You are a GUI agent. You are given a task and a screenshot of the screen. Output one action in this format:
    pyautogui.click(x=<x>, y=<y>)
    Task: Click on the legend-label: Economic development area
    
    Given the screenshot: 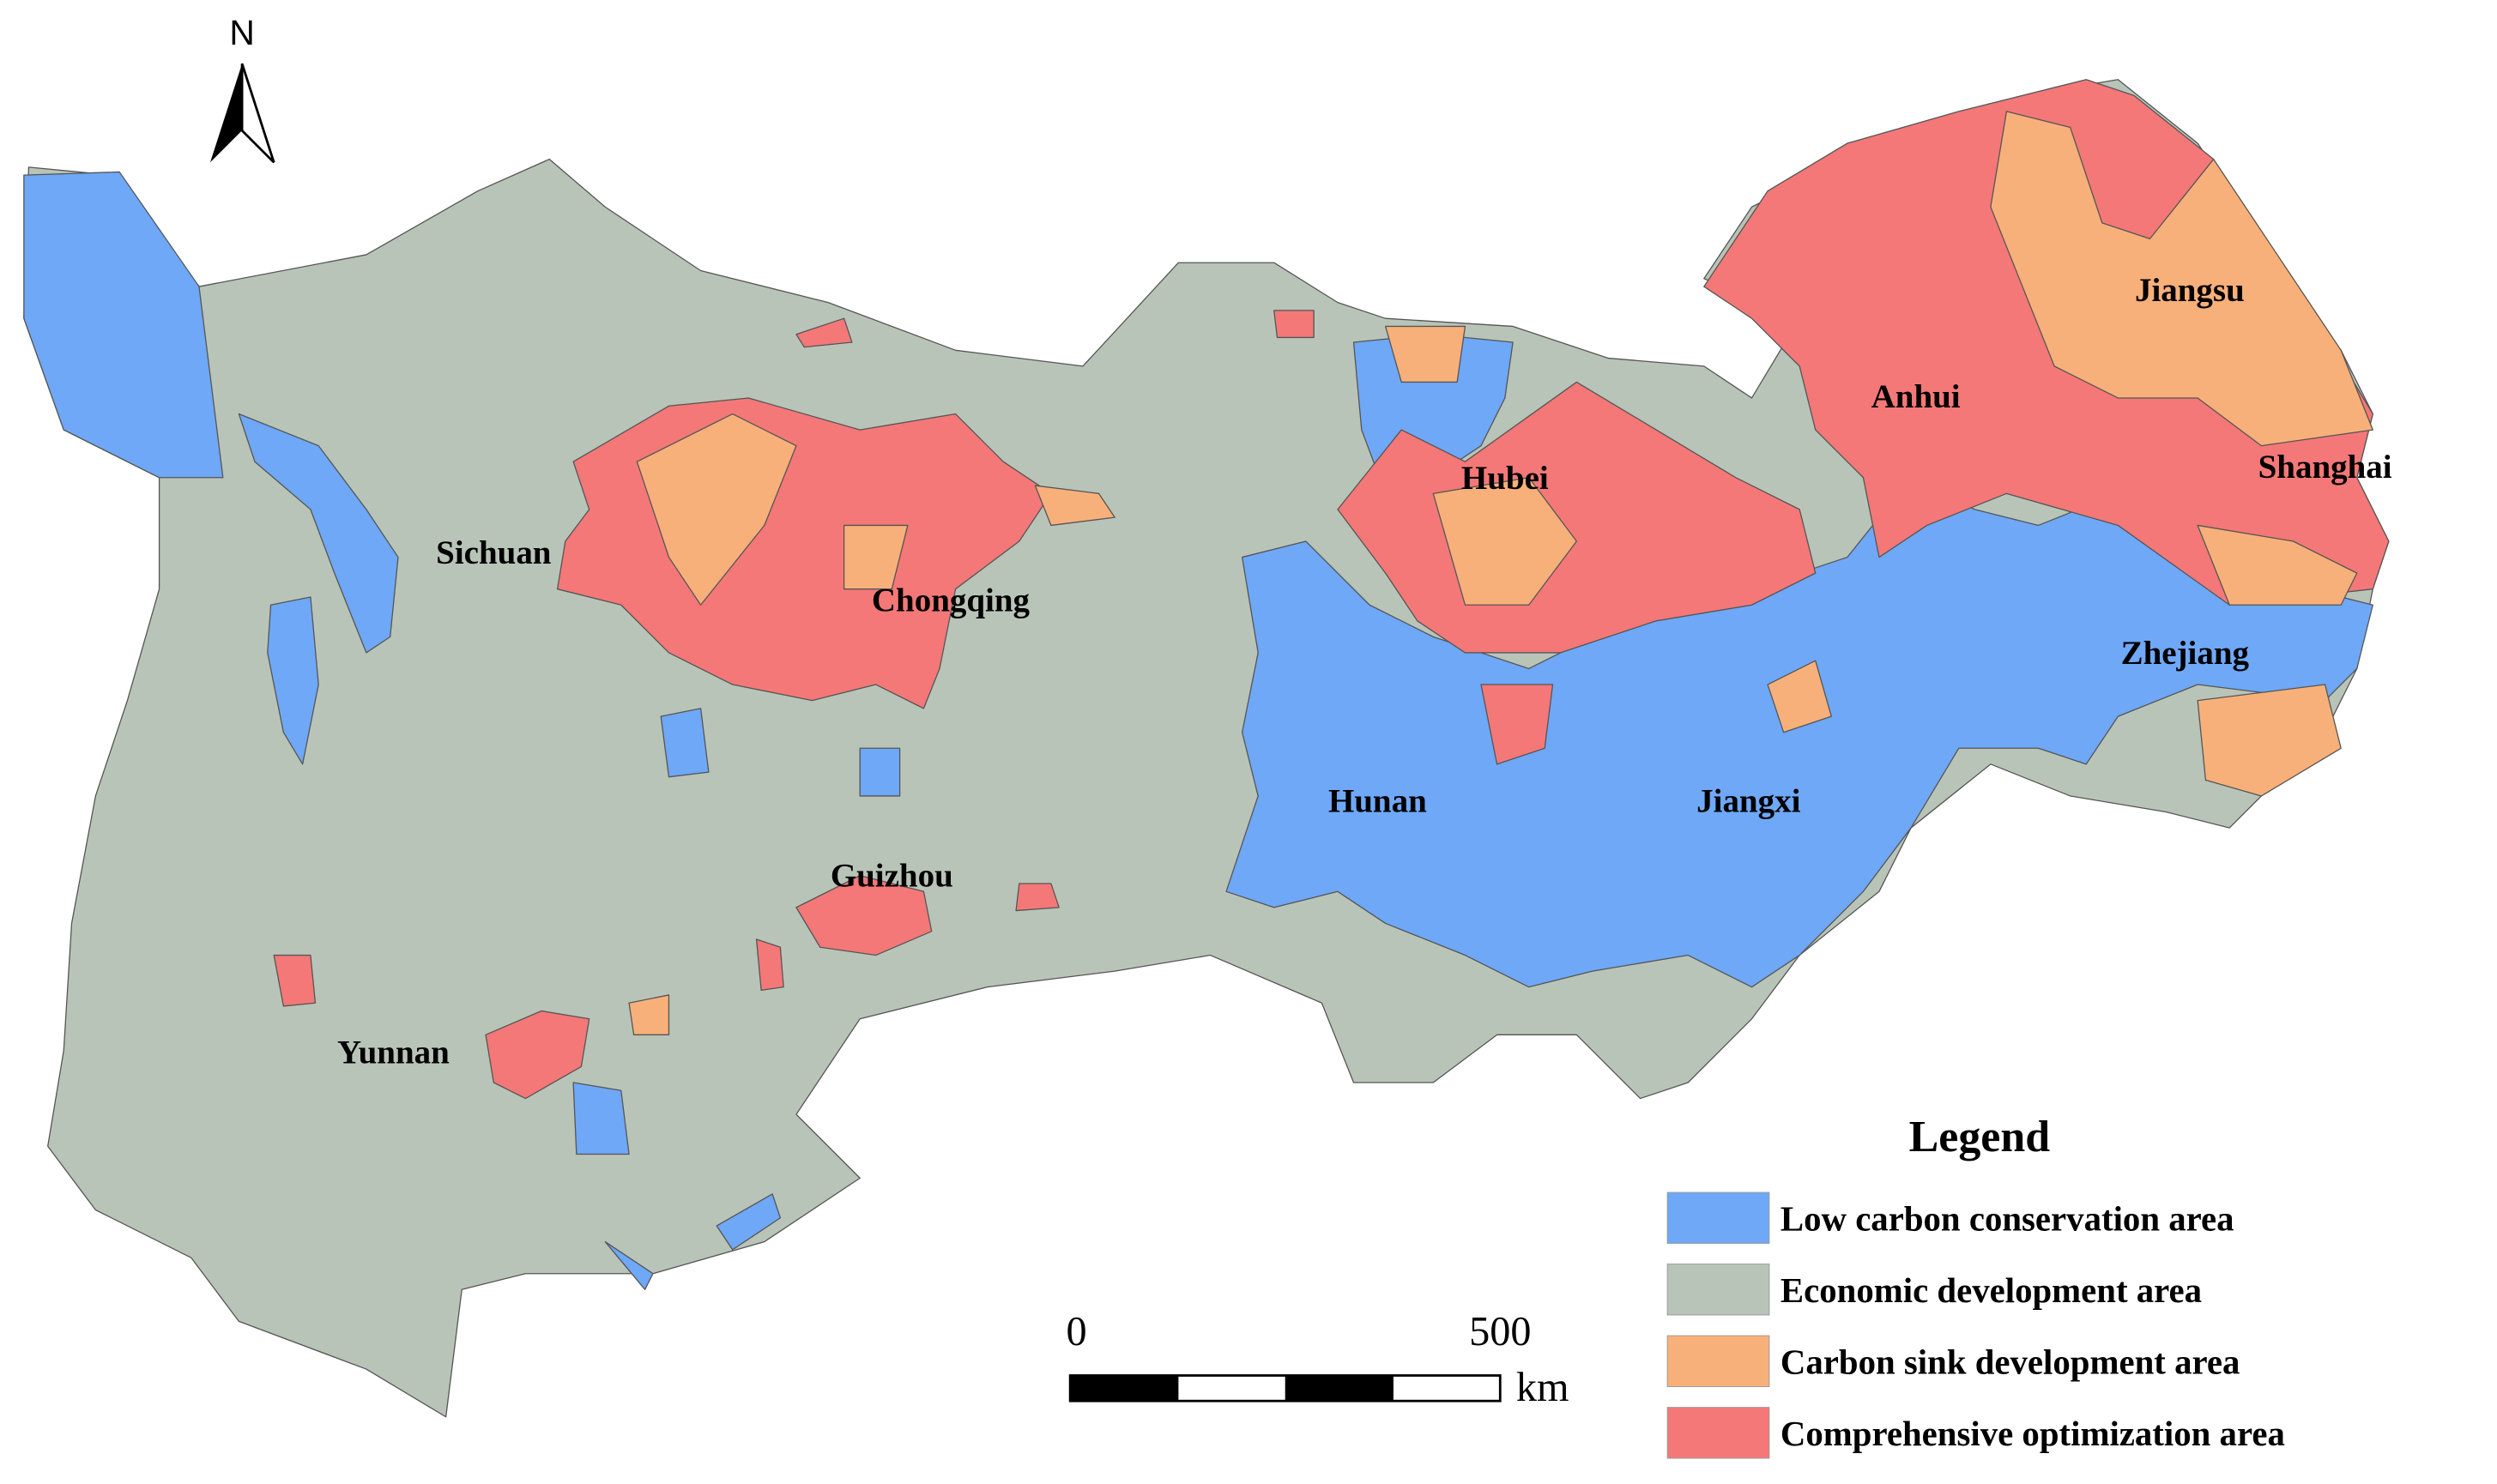 What is the action you would take?
    pyautogui.click(x=1991, y=1290)
    